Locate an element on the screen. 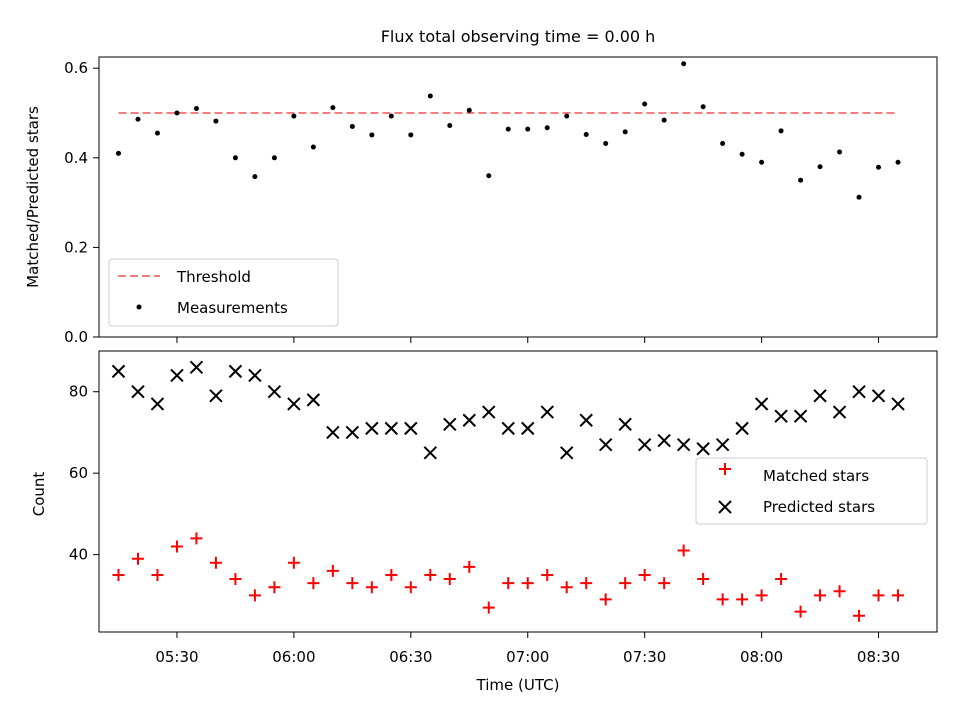  count-plot-y-label: Count is located at coordinates (39, 494).